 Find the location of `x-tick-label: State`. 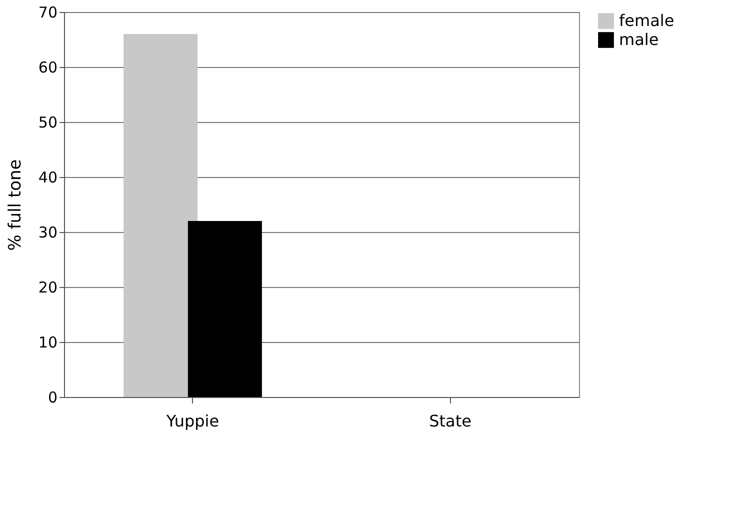

x-tick-label: State is located at coordinates (450, 421).